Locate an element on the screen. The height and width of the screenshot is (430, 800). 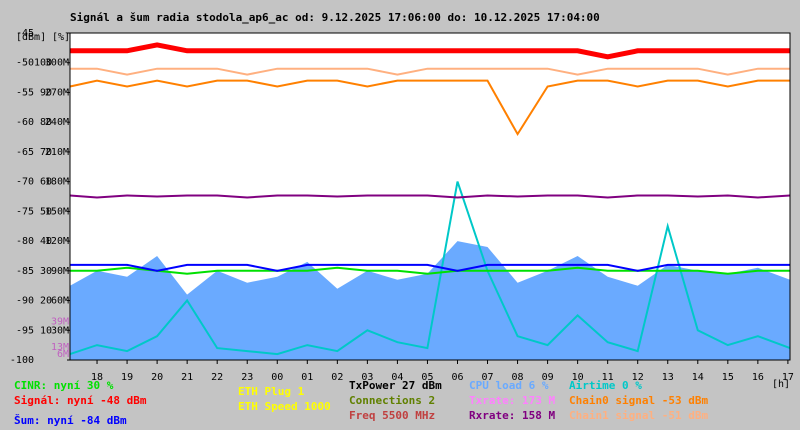
legend-entry: CINR: nyní 30 % is located at coordinates (64, 385).